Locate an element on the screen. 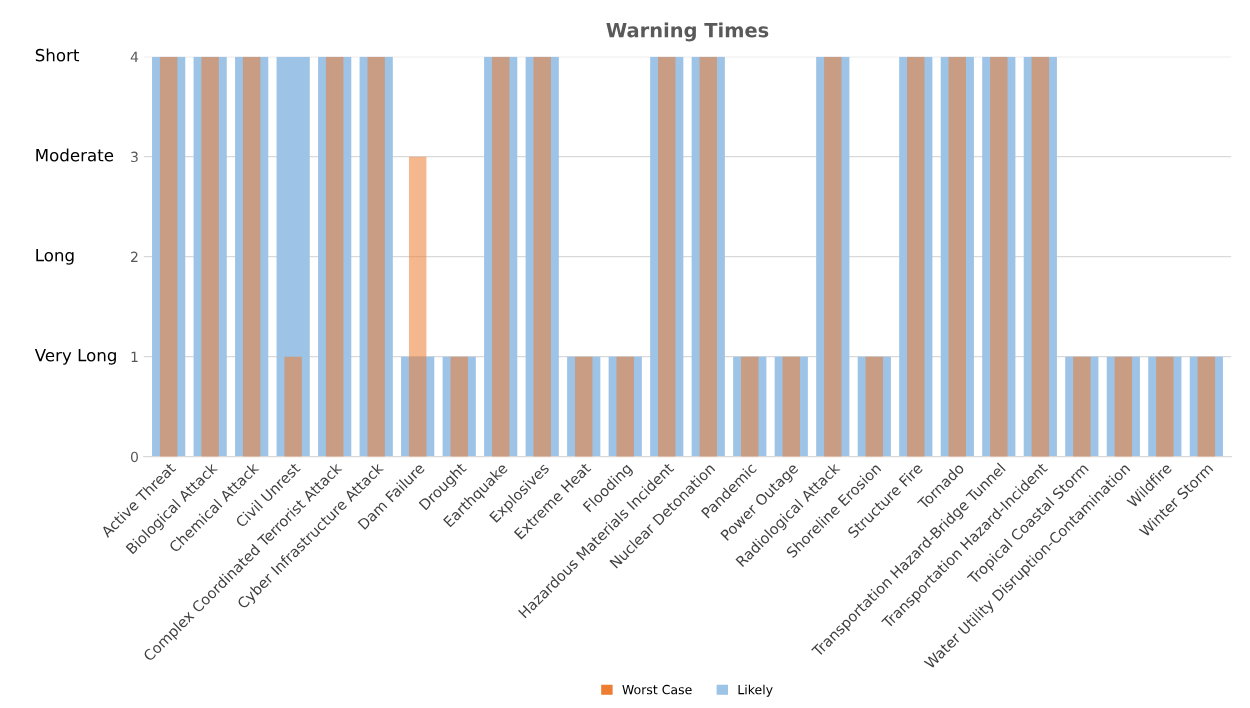 Image resolution: width=1250 pixels, height=708 pixels. legend-label: Worst Case is located at coordinates (657, 689).